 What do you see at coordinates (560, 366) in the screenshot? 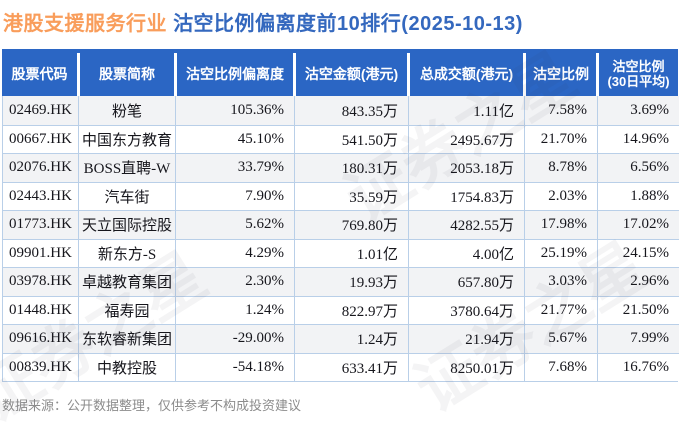
I see `short-ratio-cell: 7.68%` at bounding box center [560, 366].